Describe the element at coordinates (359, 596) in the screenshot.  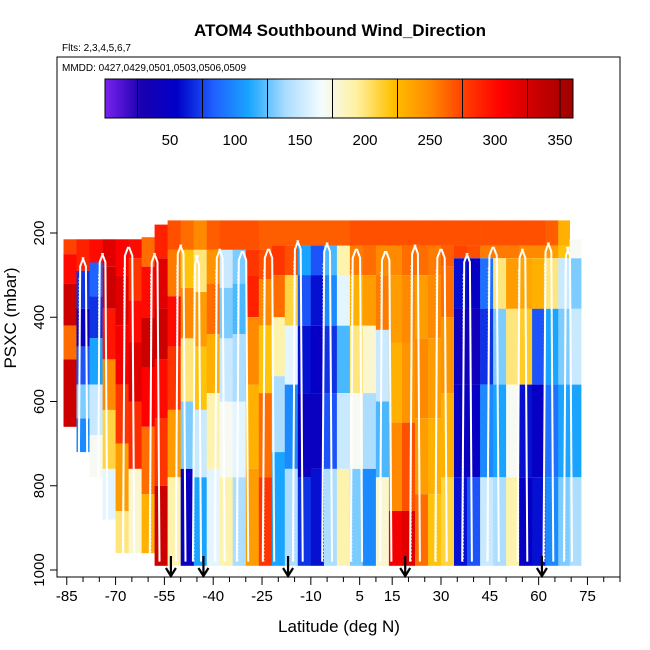
I see `x-tick-label: 5` at that location.